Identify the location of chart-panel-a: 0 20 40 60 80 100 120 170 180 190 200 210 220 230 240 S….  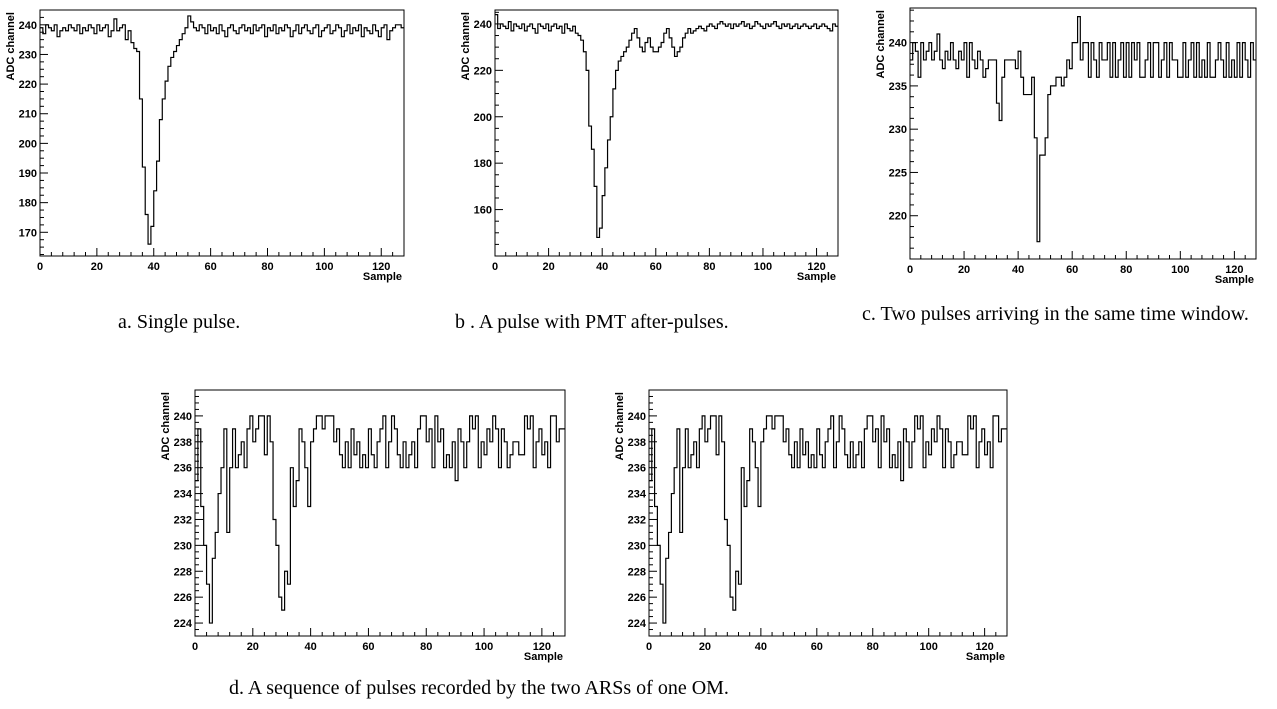
(210, 145).